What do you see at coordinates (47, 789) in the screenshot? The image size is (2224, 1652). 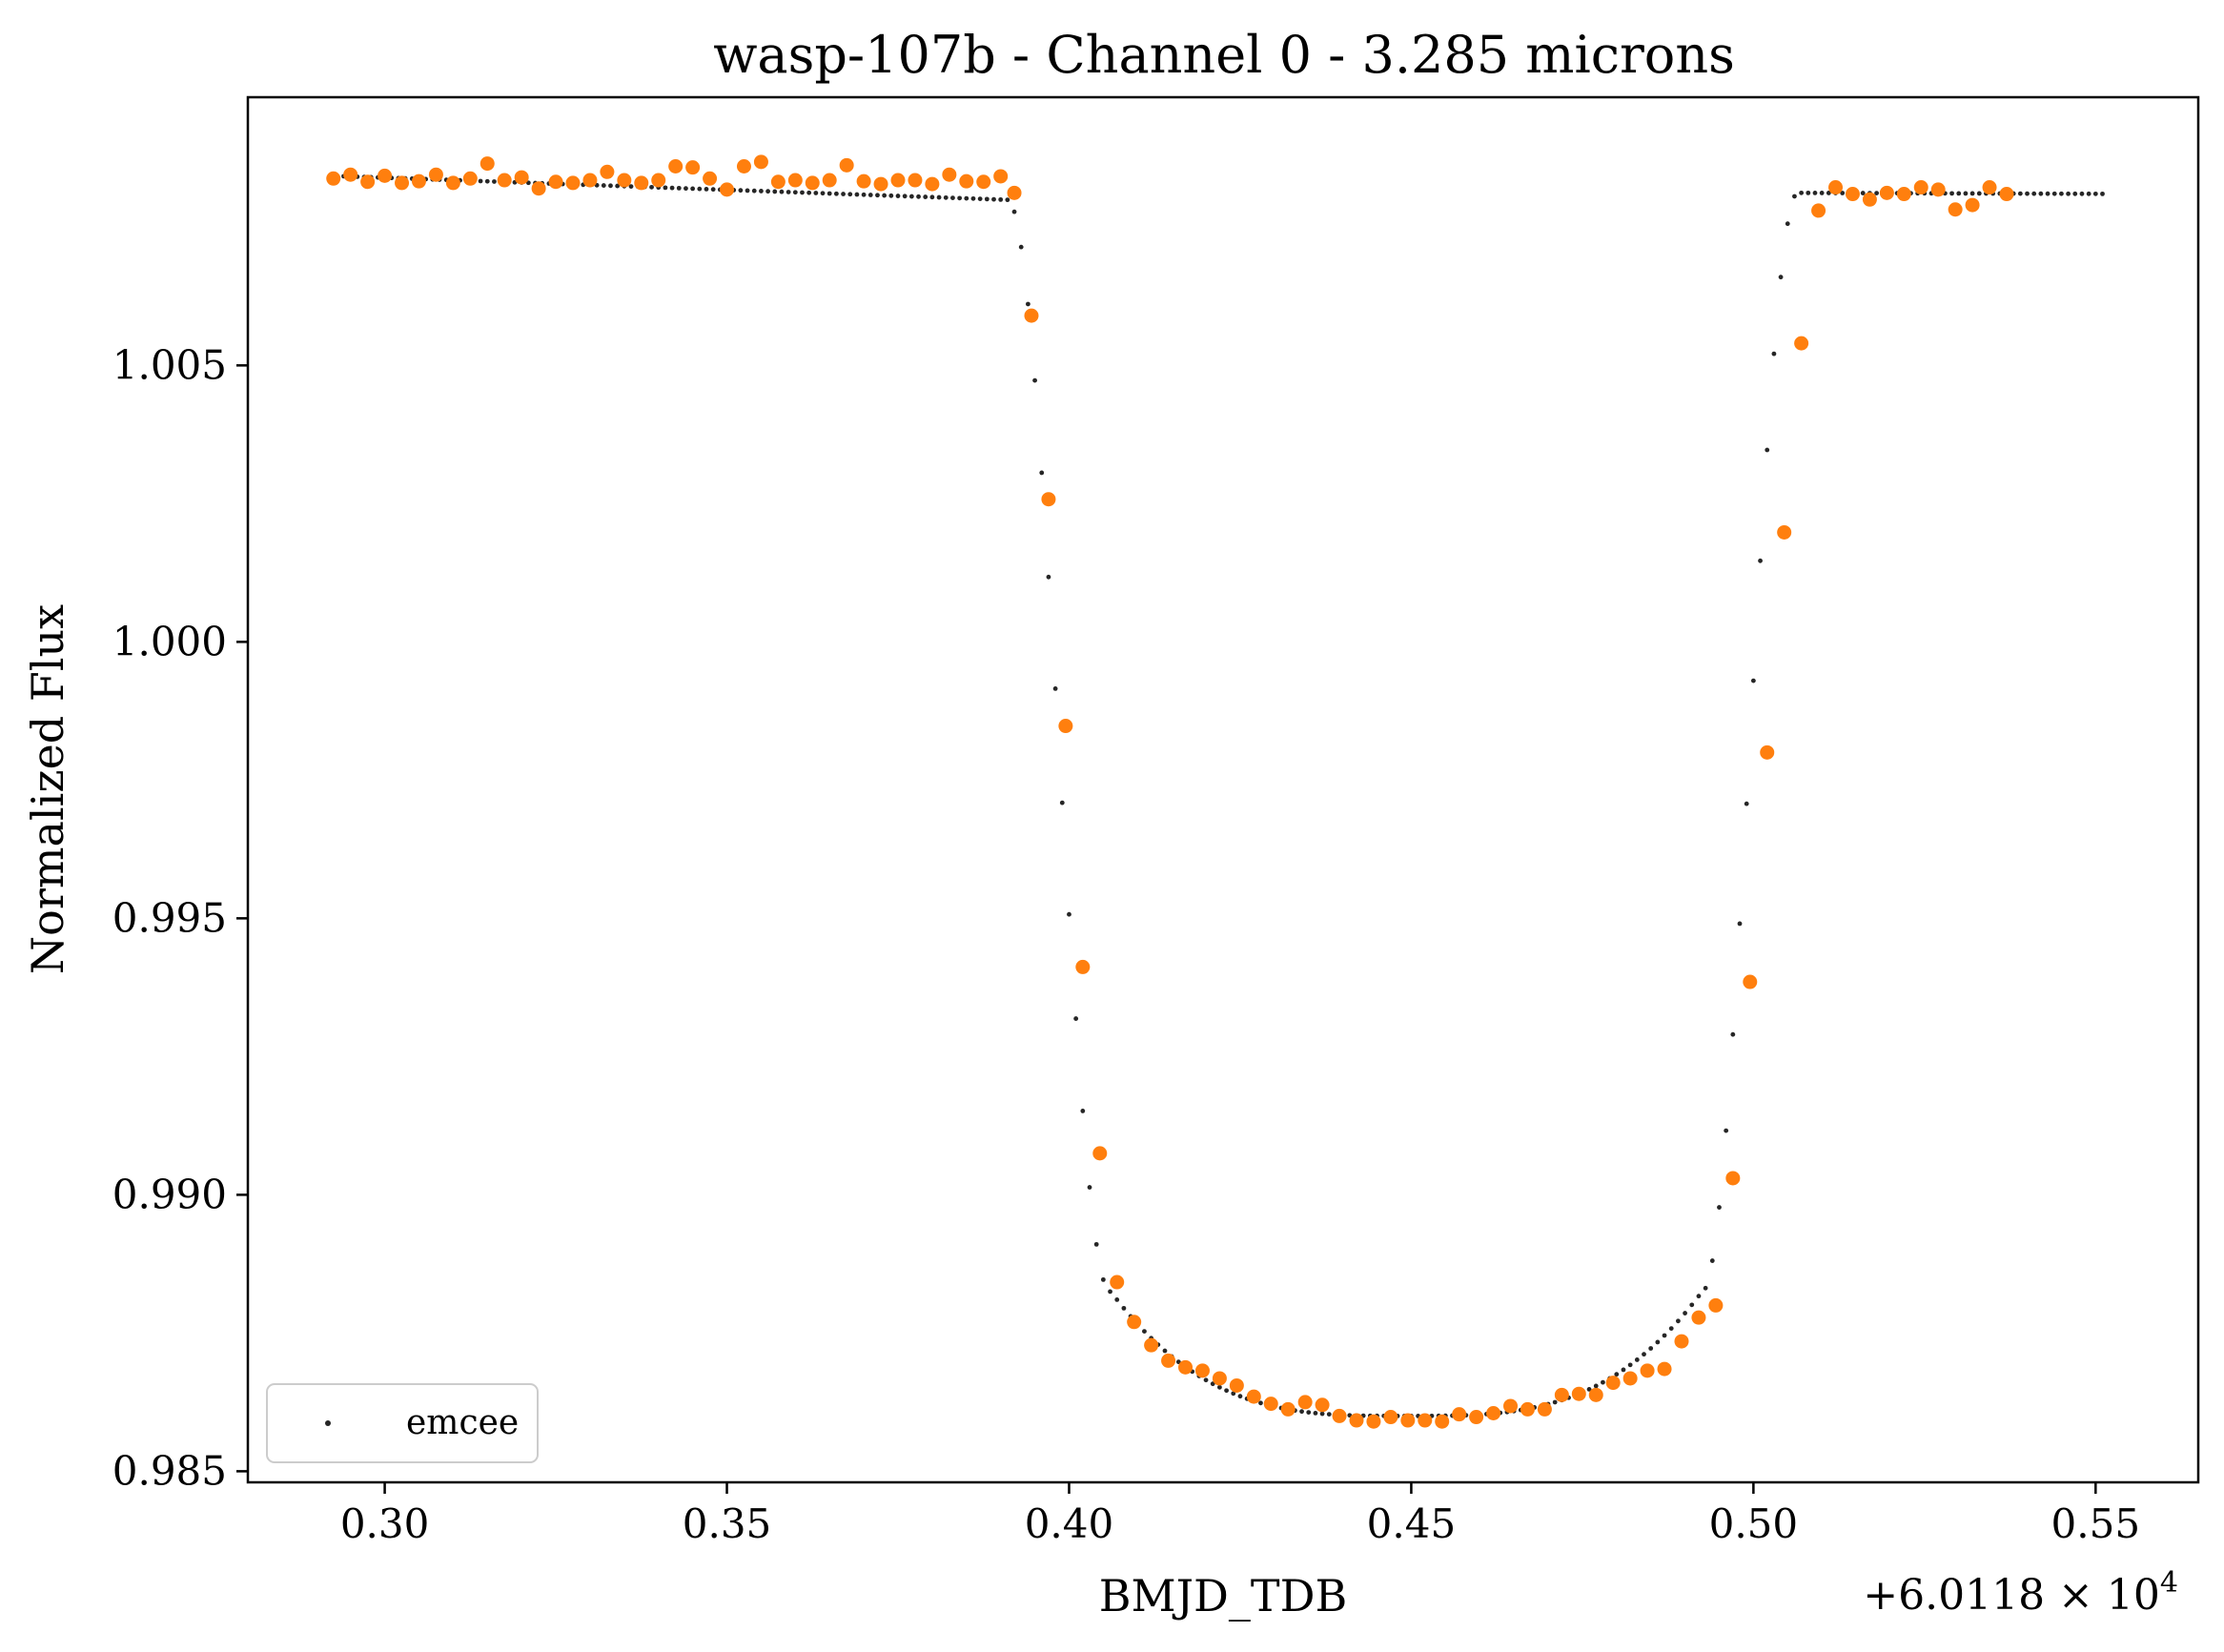 I see `y-axis-label: Normalized Flux` at bounding box center [47, 789].